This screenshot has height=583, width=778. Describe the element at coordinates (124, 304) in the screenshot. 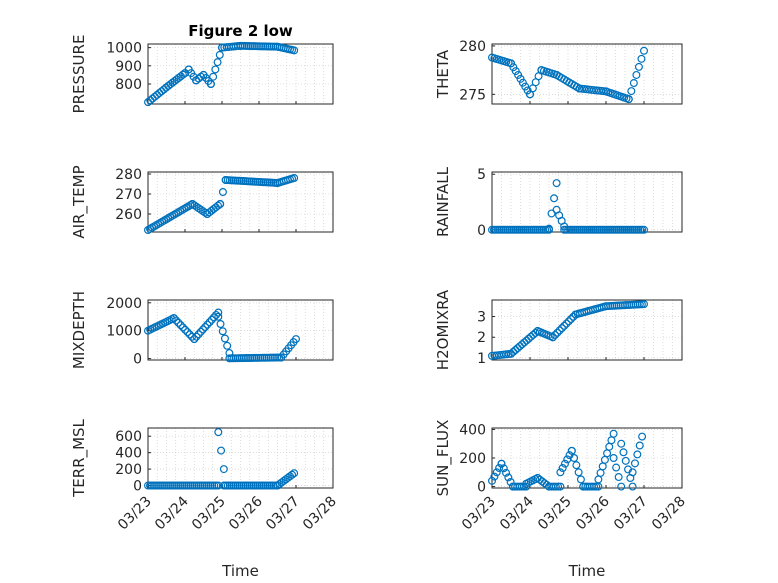

I see `y-tick-label: 2000` at that location.